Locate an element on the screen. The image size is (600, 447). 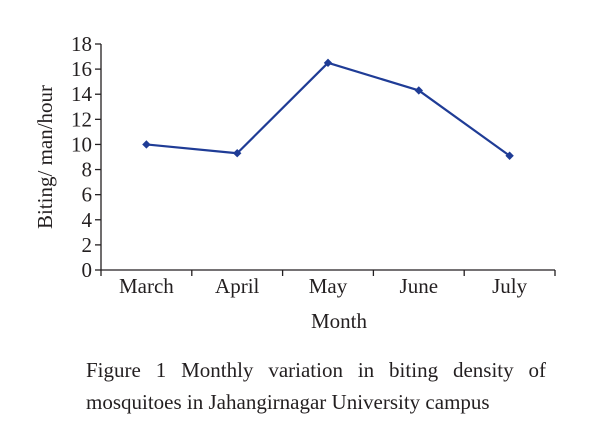
y-tick-label: 2 is located at coordinates (87, 245).